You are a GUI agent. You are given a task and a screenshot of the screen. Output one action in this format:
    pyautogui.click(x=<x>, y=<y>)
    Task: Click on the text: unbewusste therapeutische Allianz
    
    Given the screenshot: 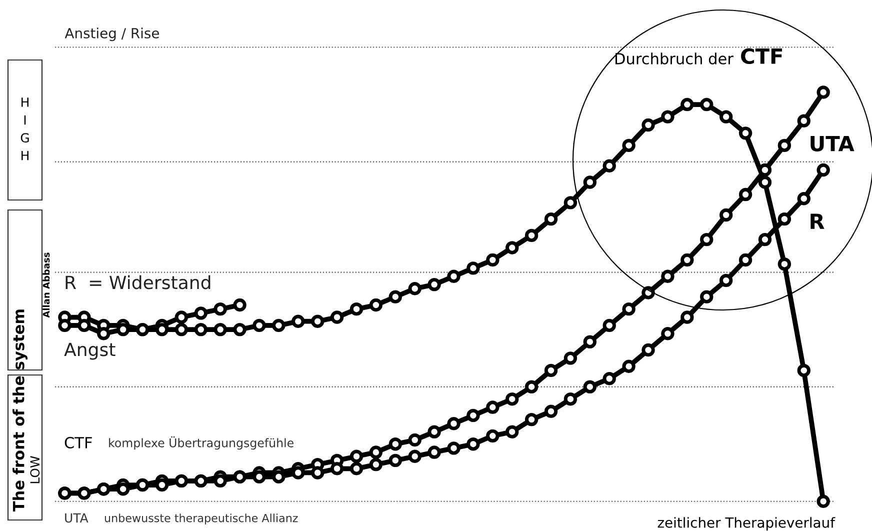 What is the action you would take?
    pyautogui.click(x=201, y=519)
    